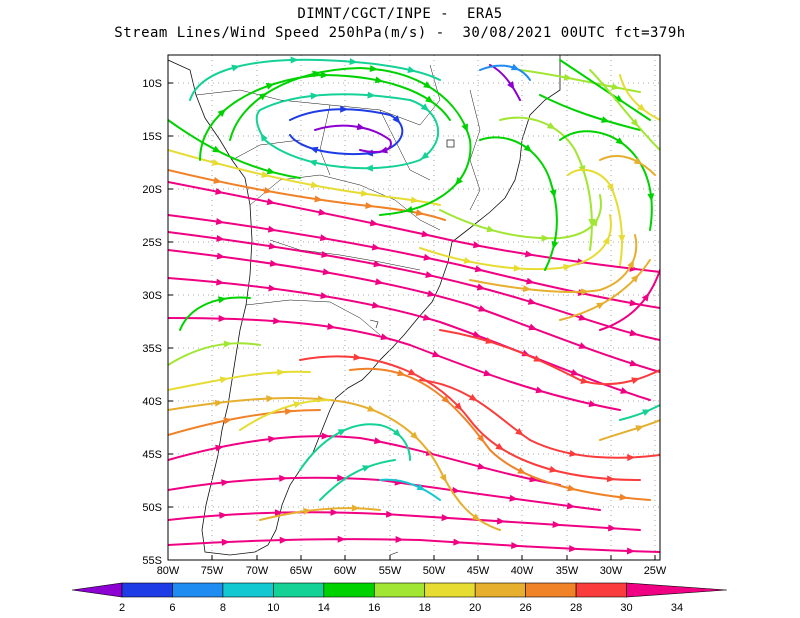 Image resolution: width=800 pixels, height=618 pixels. I want to click on colorbar-tick-label: 20, so click(475, 608).